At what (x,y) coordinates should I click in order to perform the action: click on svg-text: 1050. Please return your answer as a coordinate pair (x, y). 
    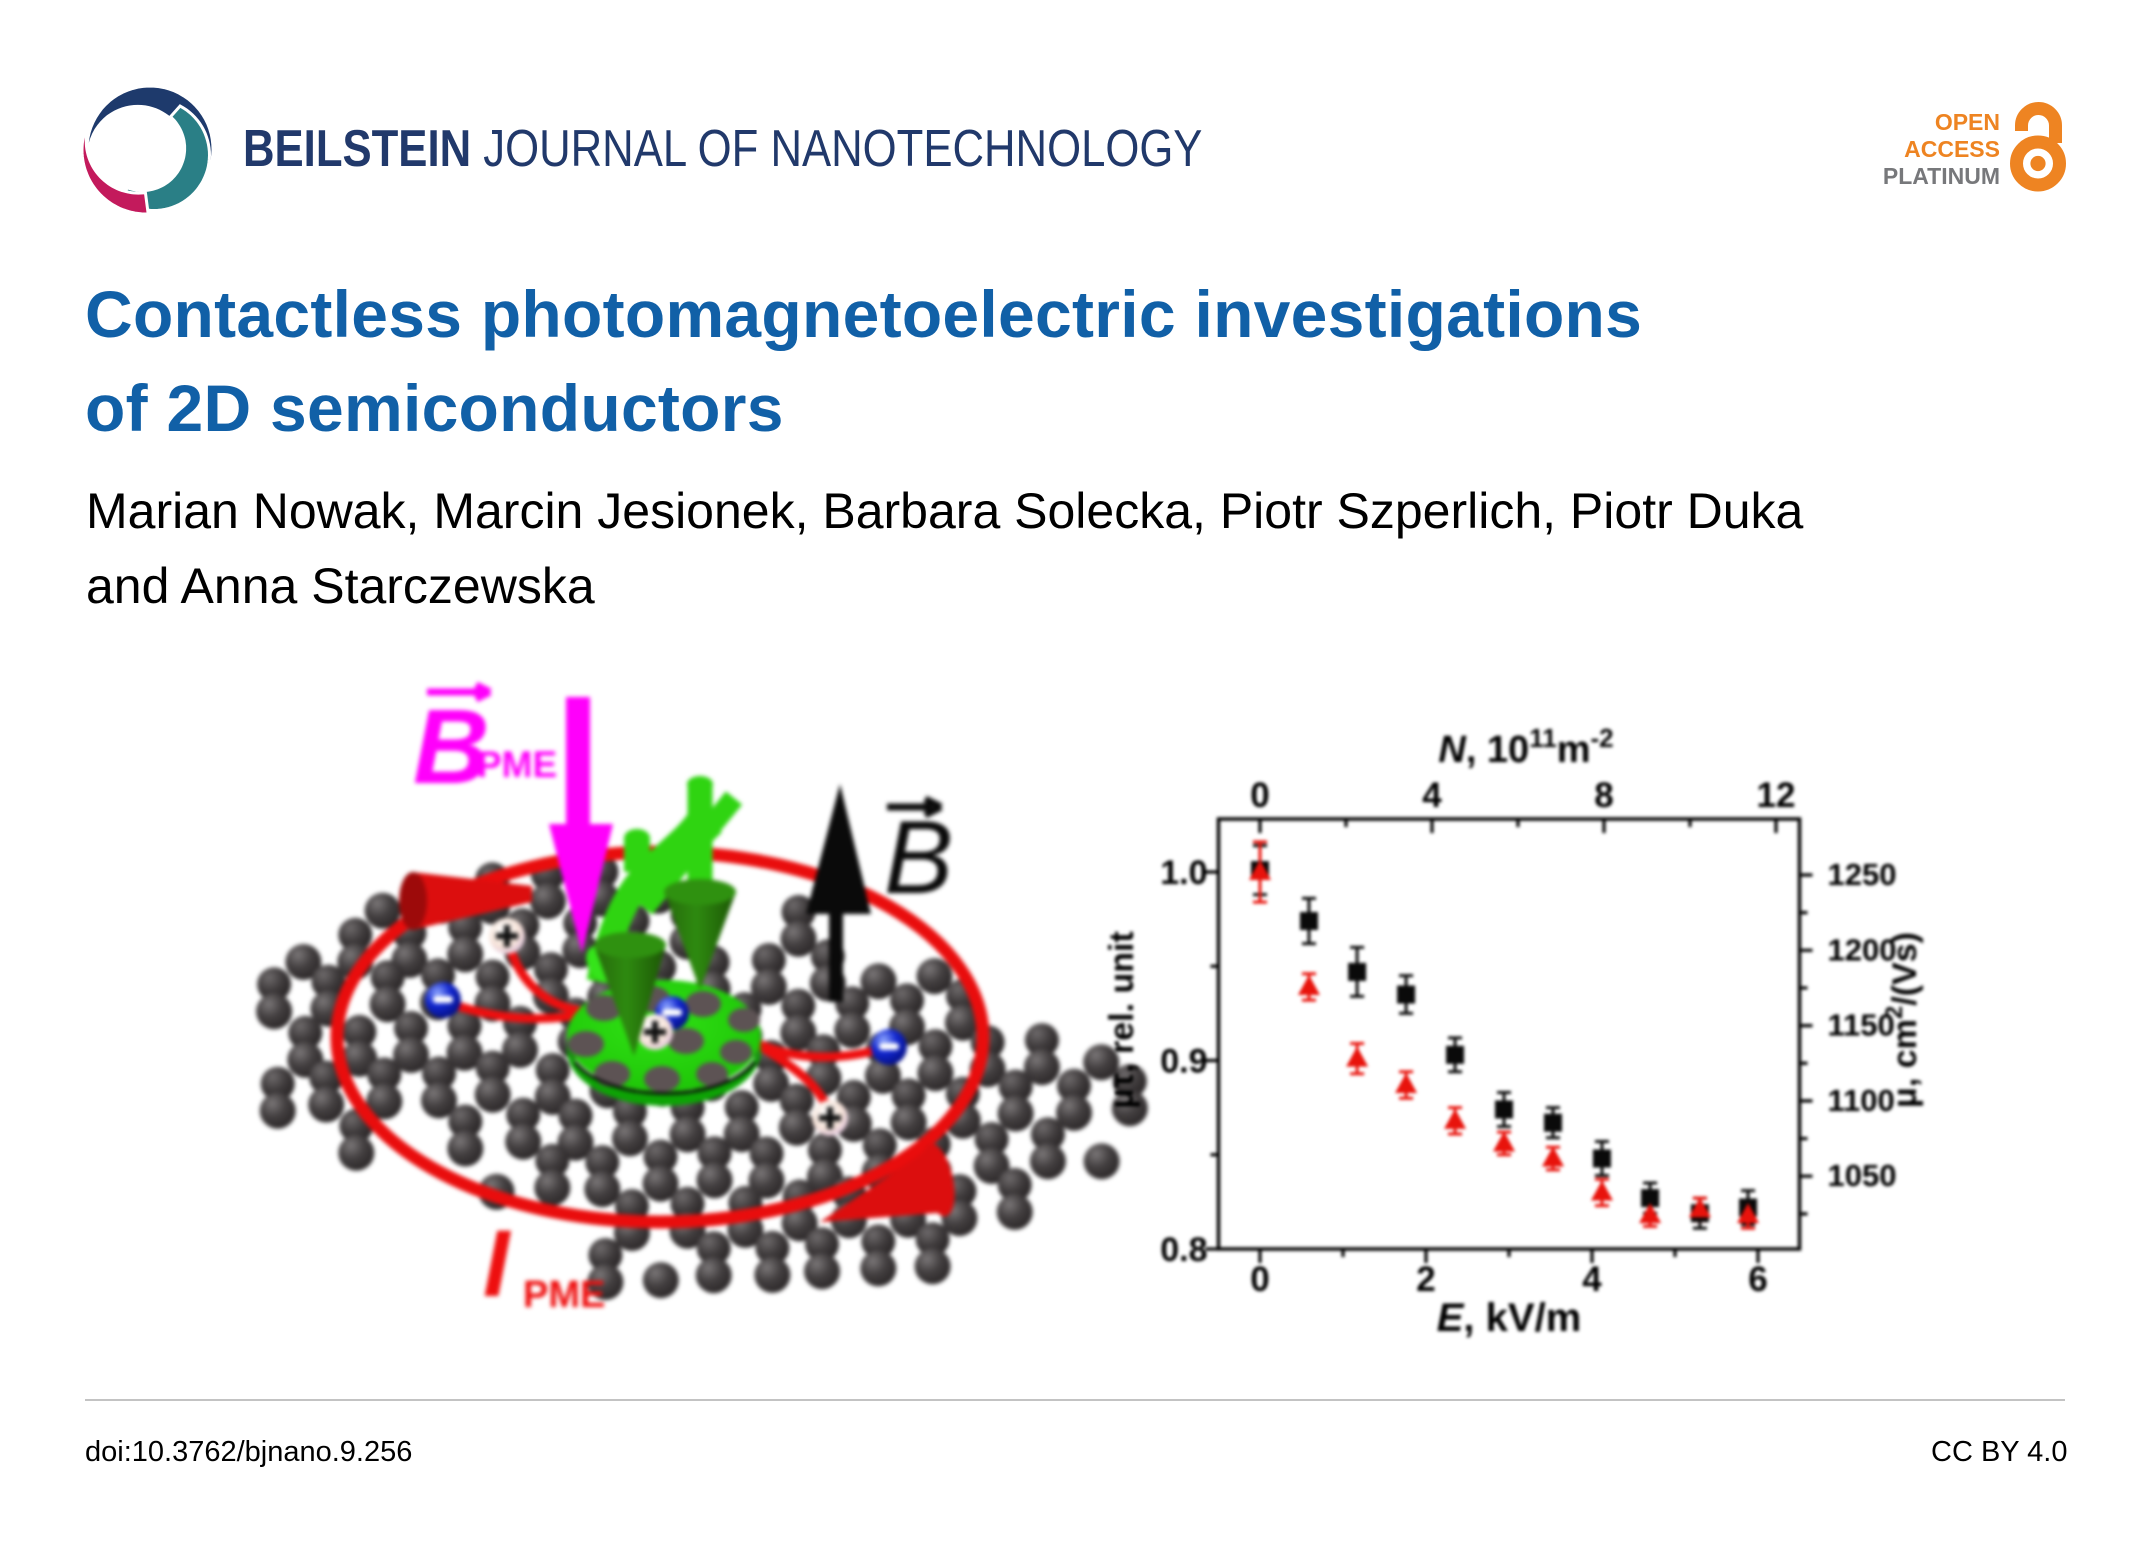
    Looking at the image, I should click on (1862, 1175).